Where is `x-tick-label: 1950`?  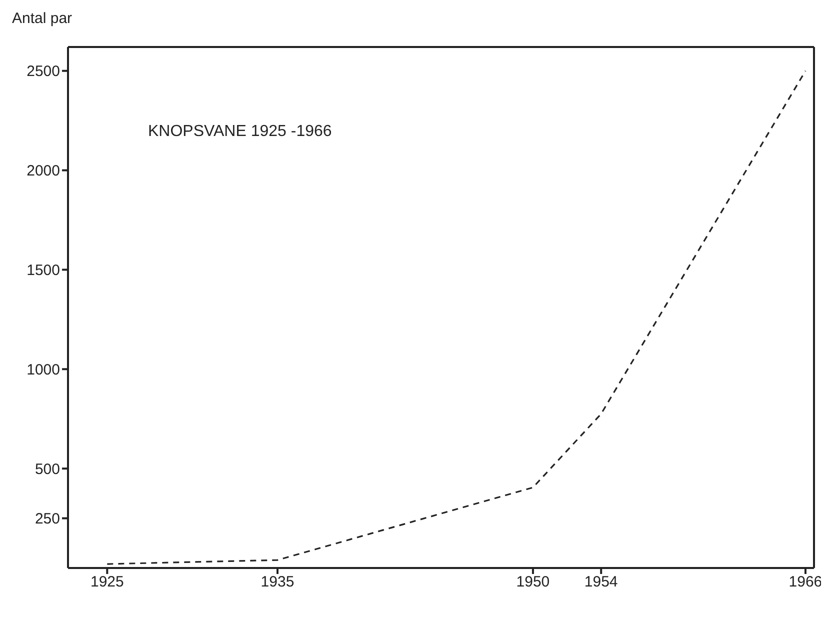
x-tick-label: 1950 is located at coordinates (533, 582).